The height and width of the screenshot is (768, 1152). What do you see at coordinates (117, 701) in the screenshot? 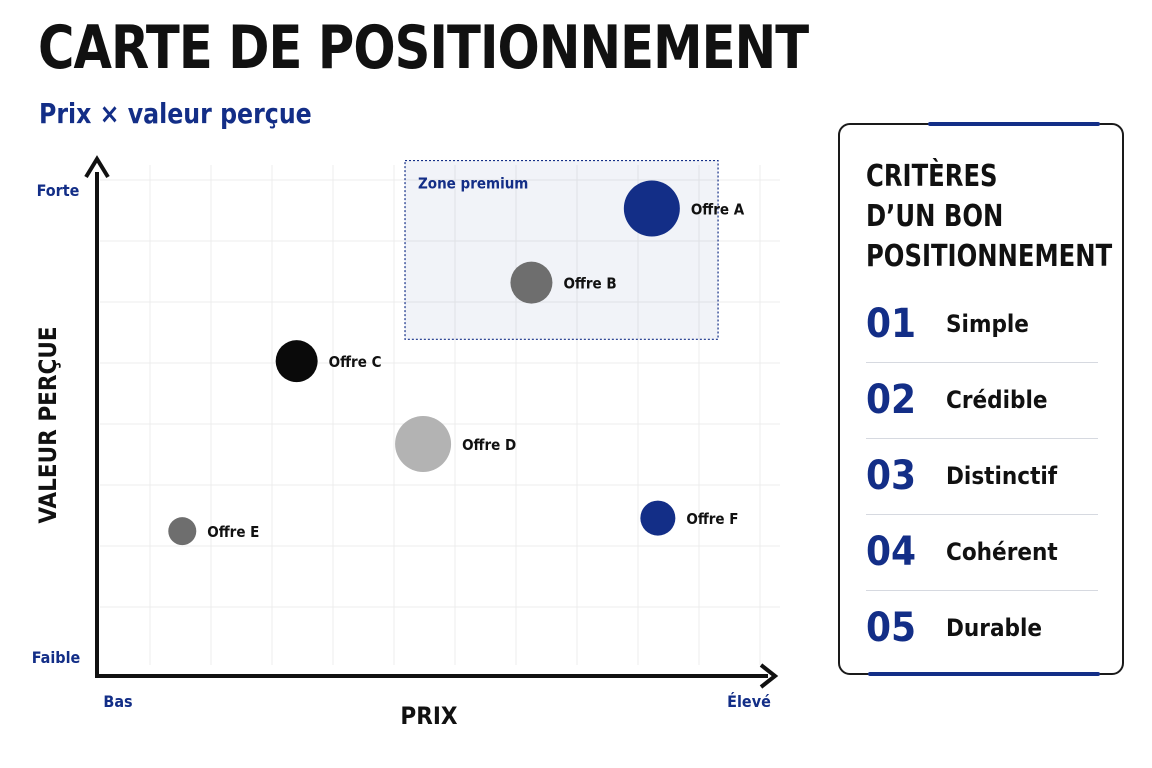
I see `x-min-label: Bas` at bounding box center [117, 701].